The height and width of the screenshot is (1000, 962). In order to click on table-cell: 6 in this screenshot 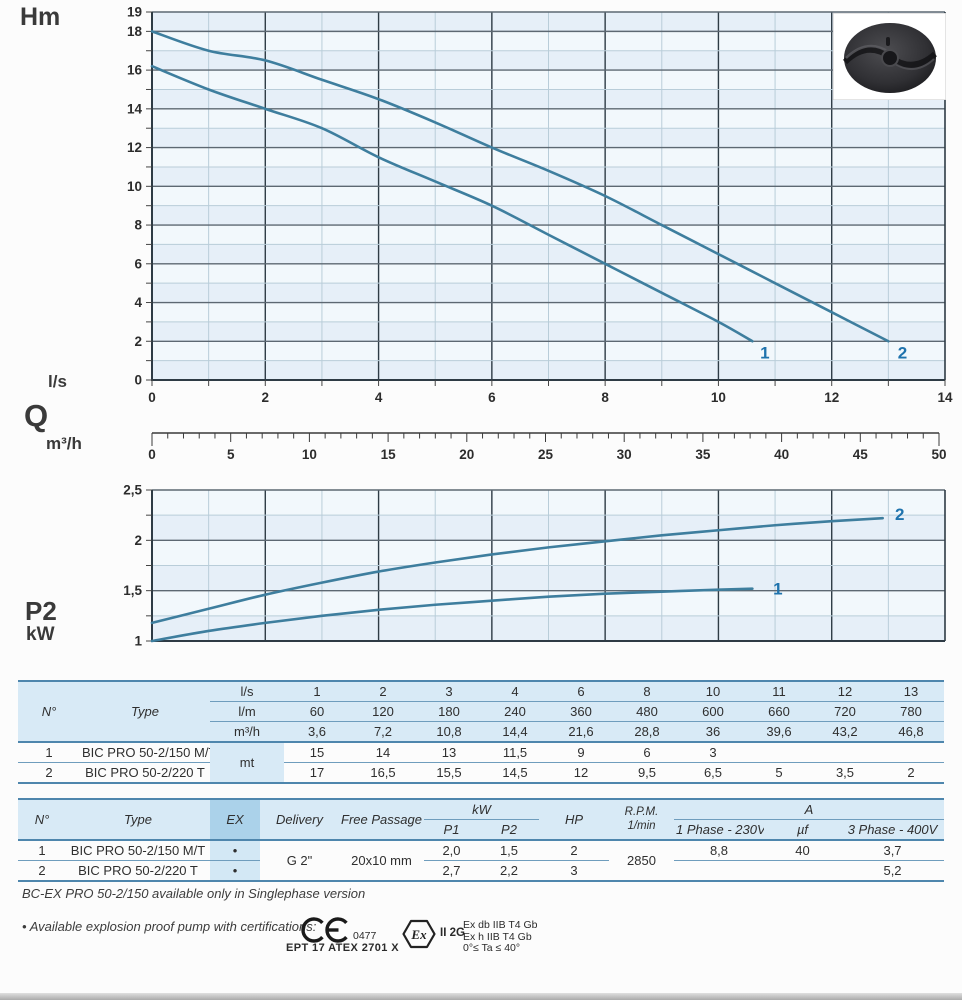, I will do `click(581, 691)`.